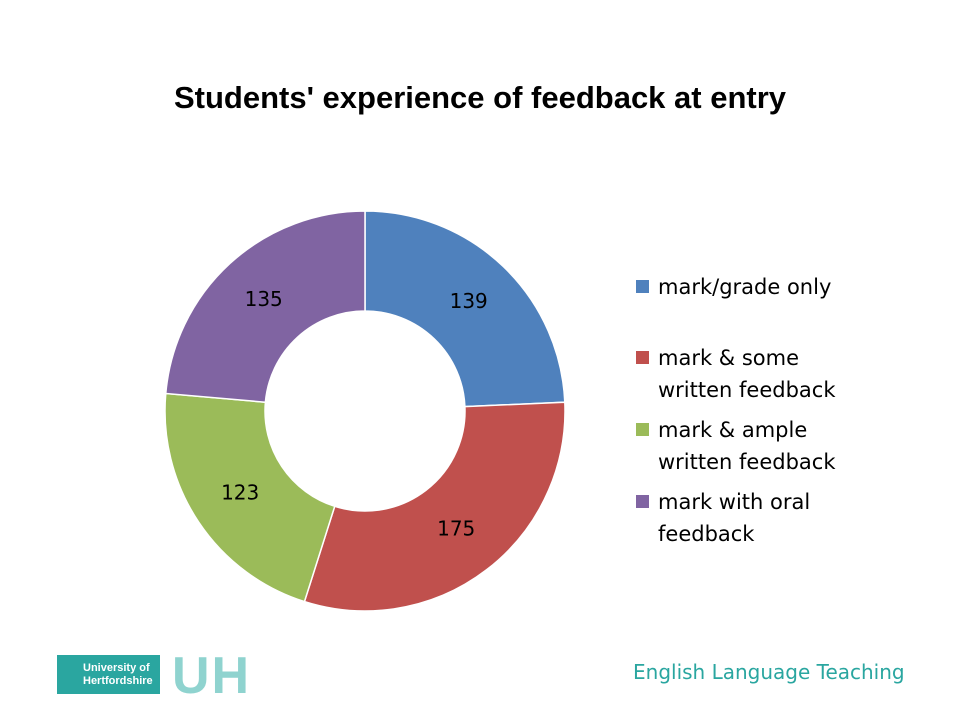  I want to click on logo-text: University of, so click(116, 668).